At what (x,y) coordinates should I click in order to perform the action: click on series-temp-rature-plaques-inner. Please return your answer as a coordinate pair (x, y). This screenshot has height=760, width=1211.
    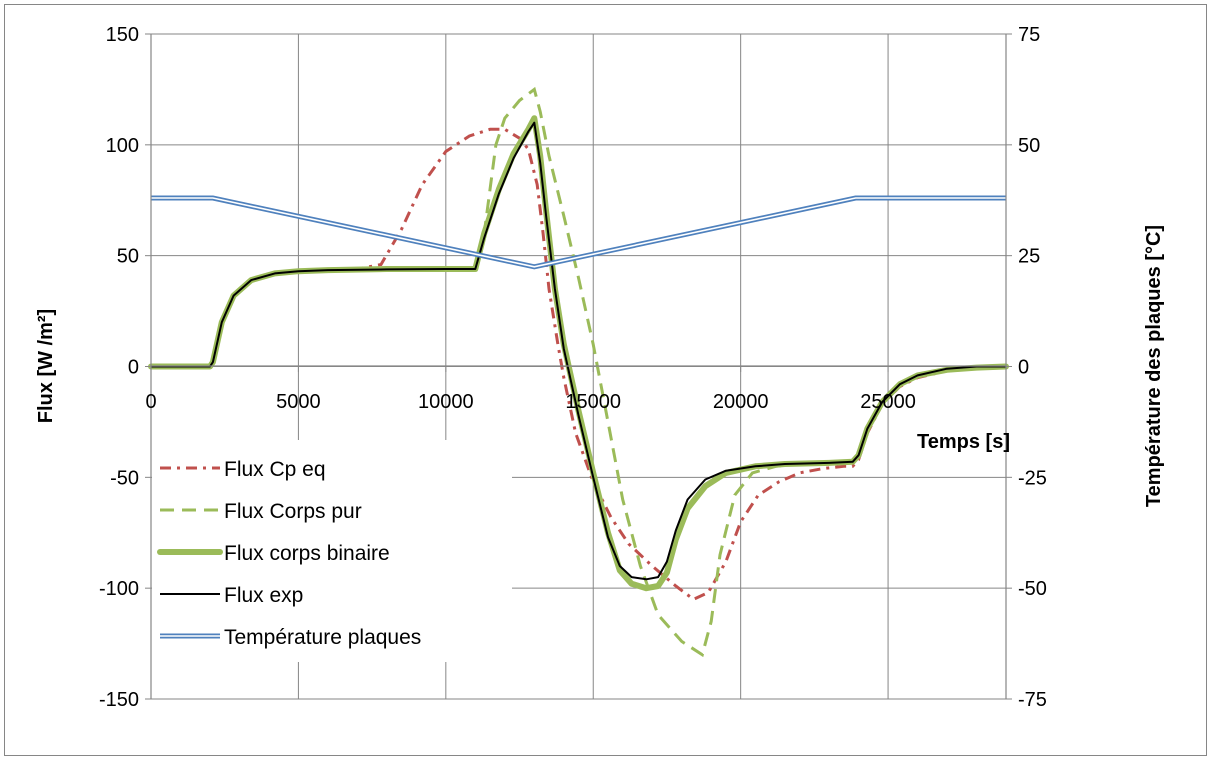
    Looking at the image, I should click on (578, 232).